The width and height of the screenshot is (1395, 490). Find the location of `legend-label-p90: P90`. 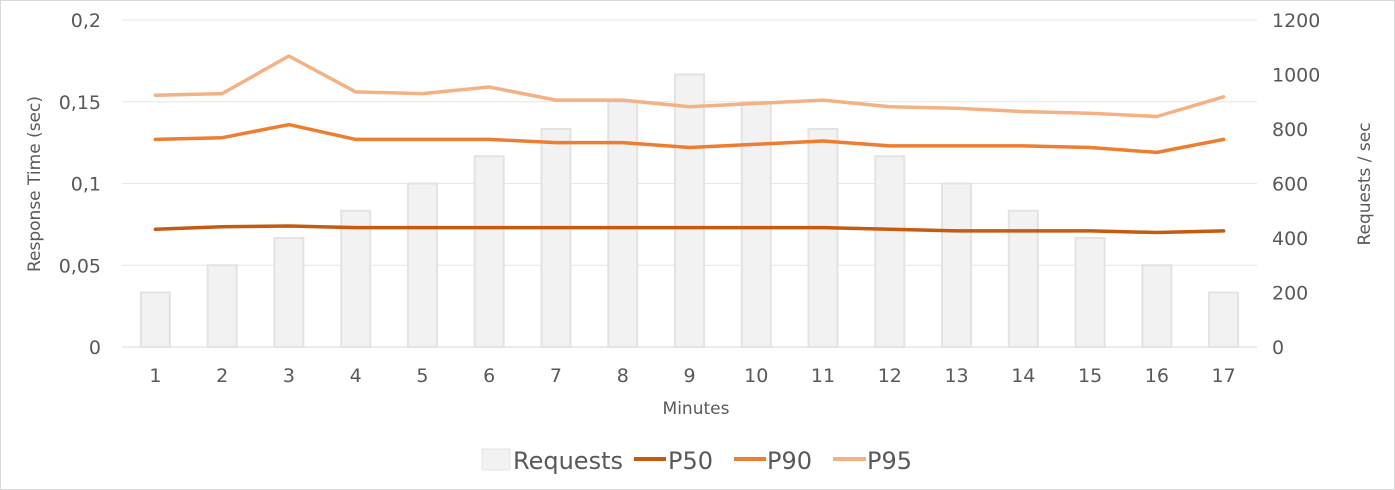

legend-label-p90: P90 is located at coordinates (789, 461).